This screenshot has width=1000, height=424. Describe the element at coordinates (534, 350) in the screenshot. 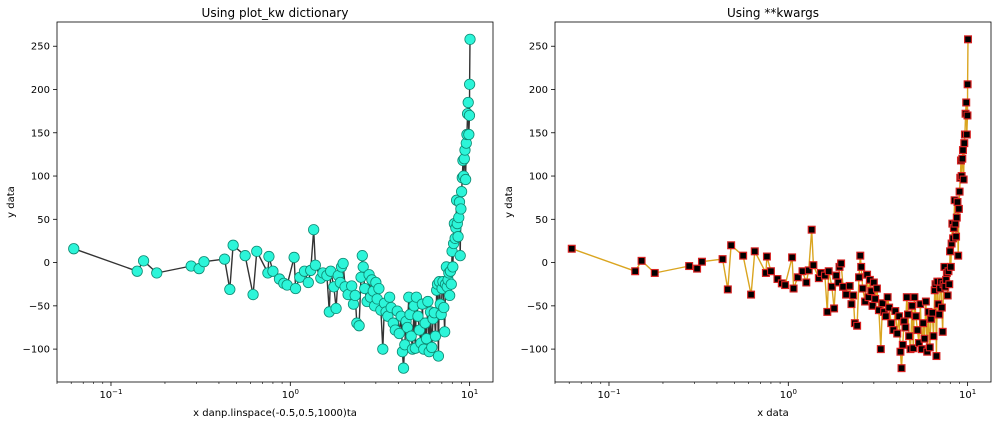

I see `y-tick-label: −100` at that location.